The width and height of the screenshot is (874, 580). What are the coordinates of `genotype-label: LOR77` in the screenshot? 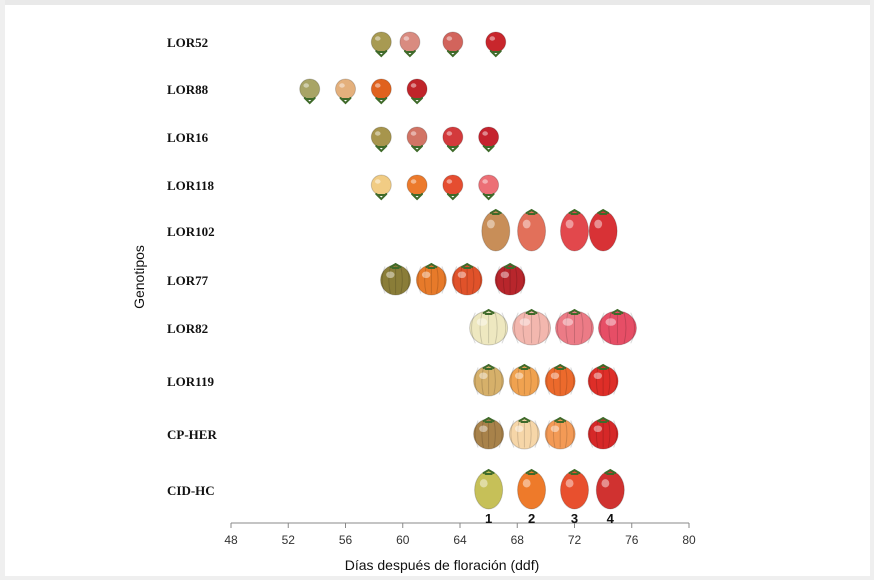 It's located at (188, 280).